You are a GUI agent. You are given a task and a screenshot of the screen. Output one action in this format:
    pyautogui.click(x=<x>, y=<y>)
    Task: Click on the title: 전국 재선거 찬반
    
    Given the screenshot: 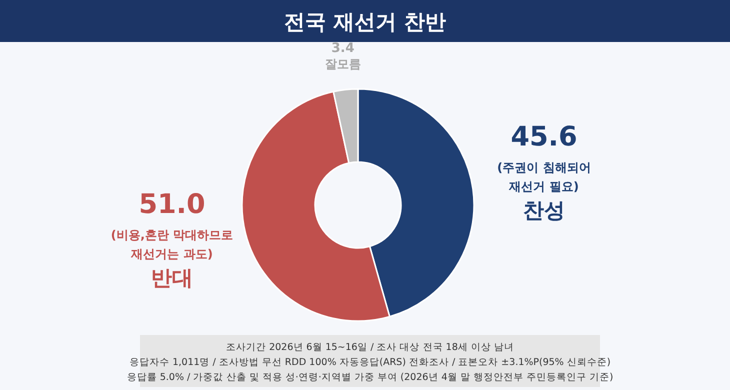 What is the action you would take?
    pyautogui.click(x=365, y=22)
    